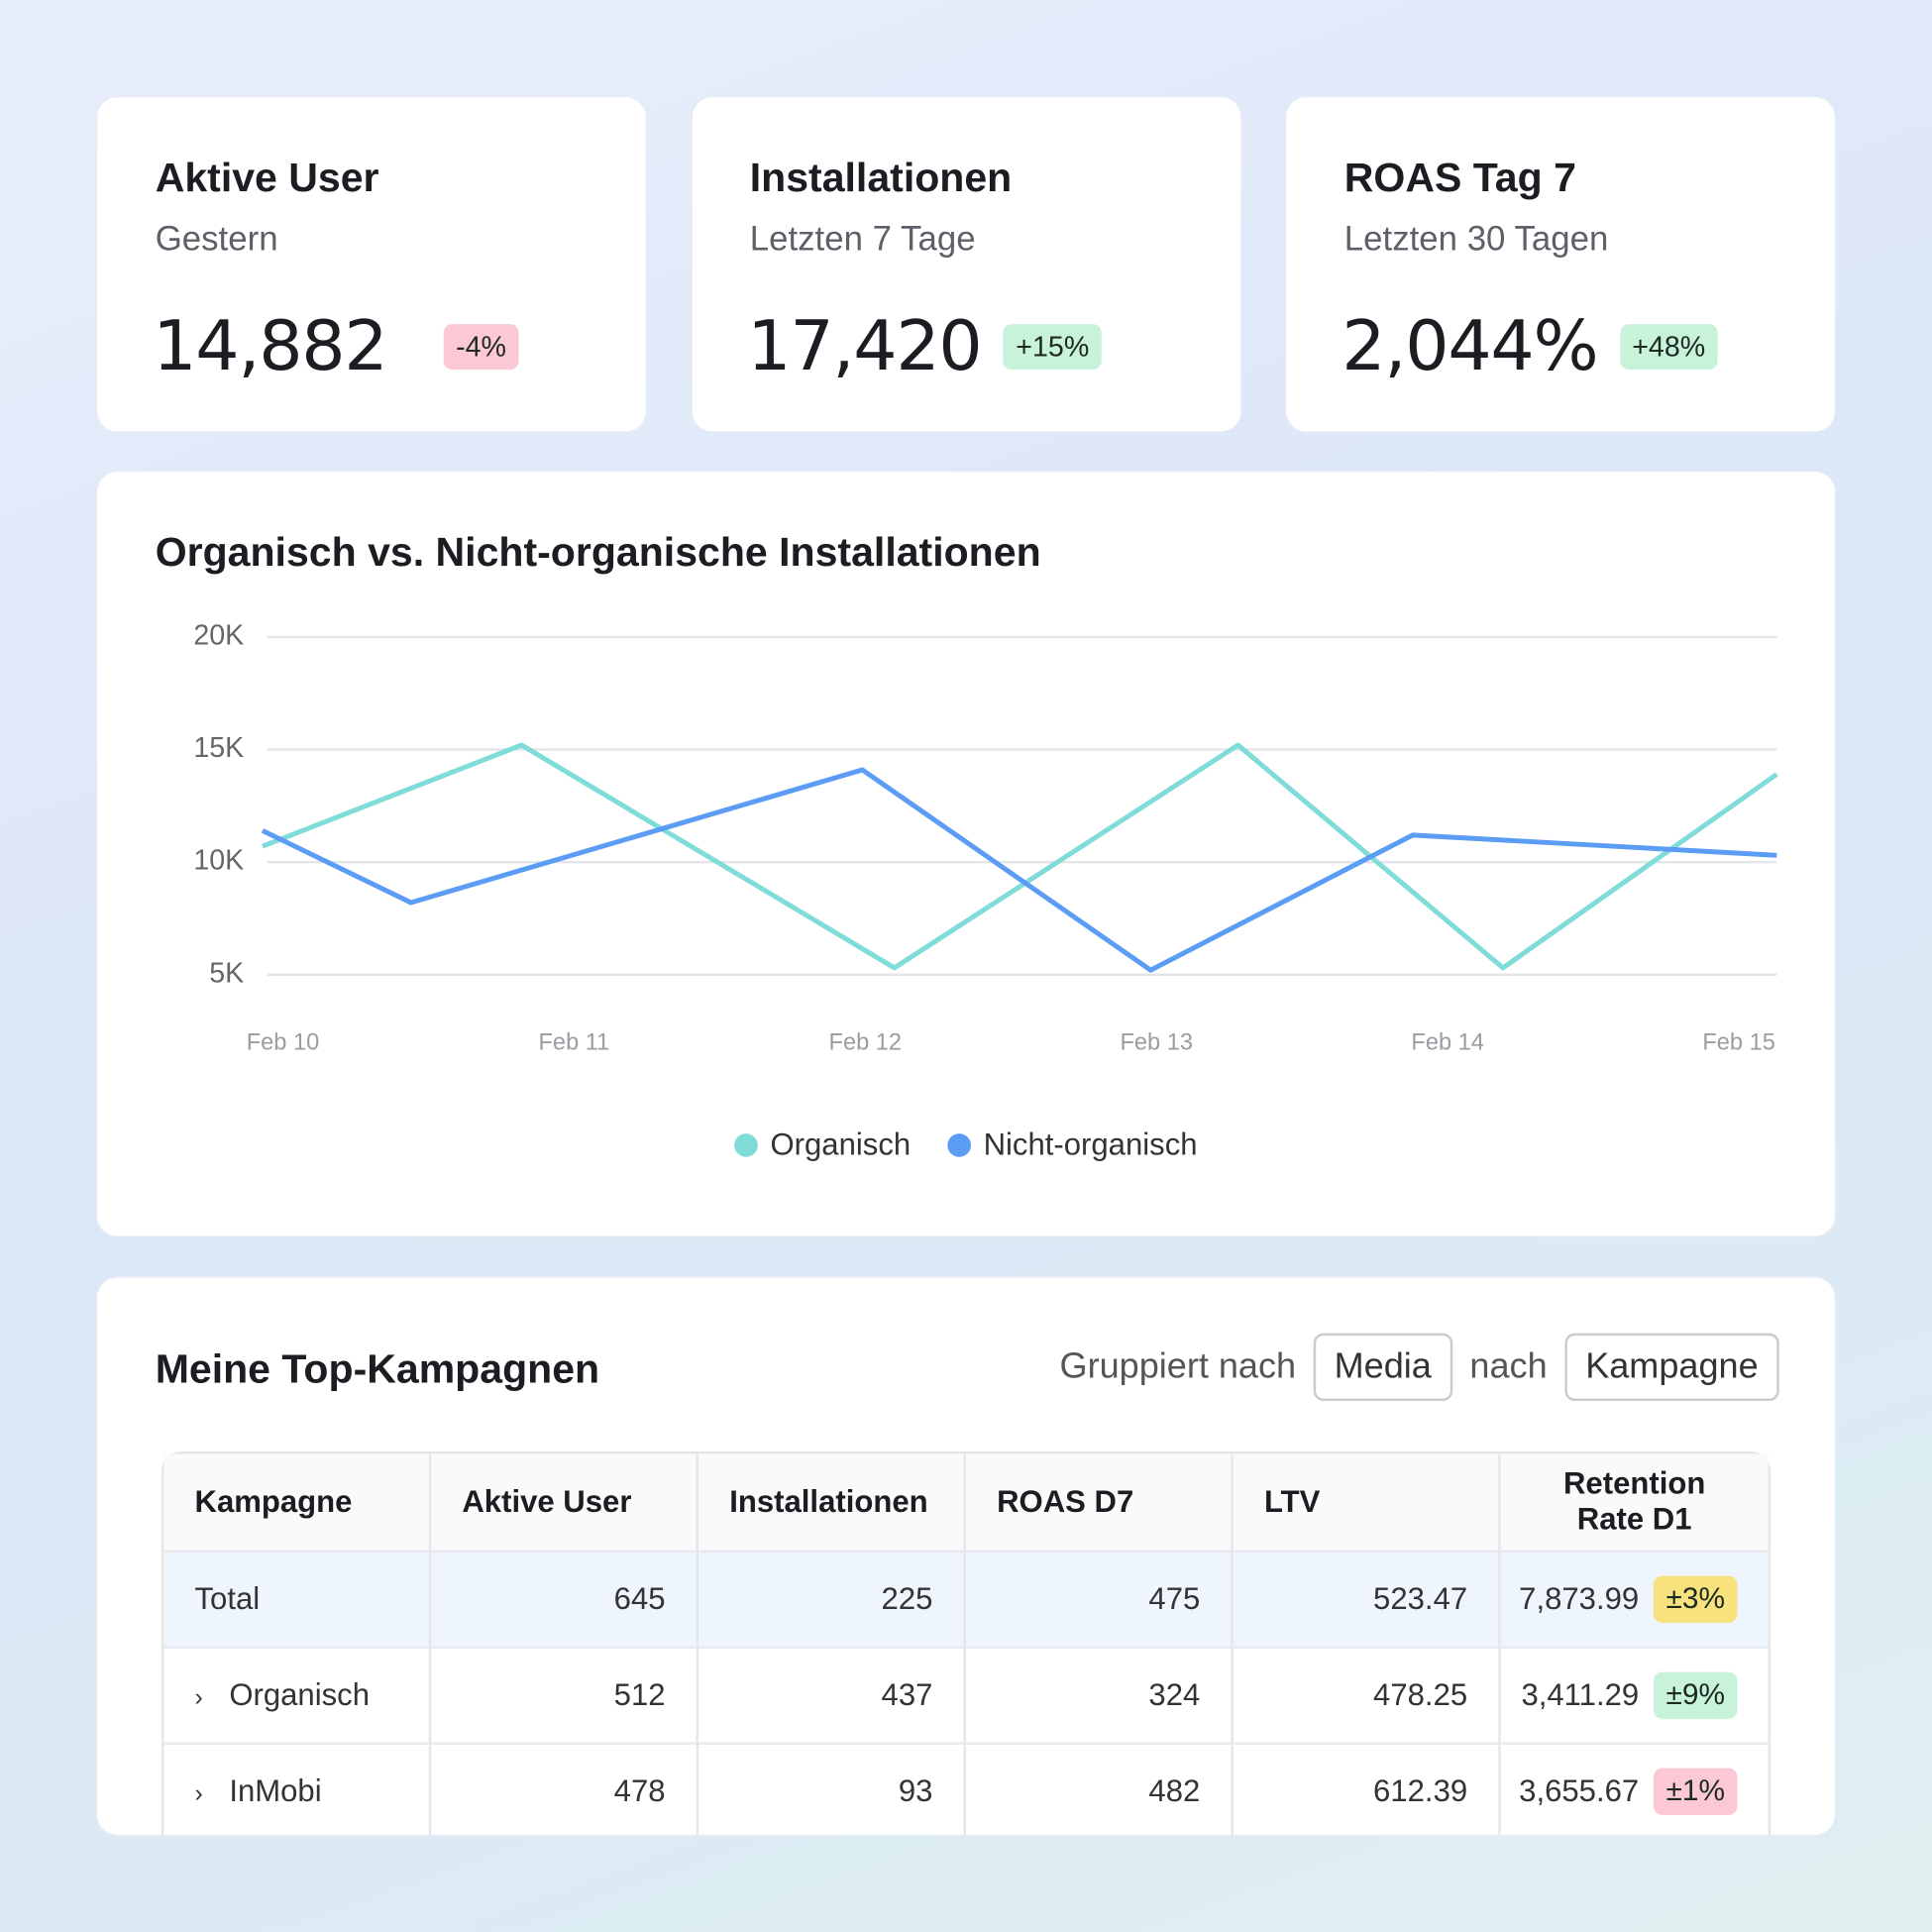 The image size is (1932, 1932). What do you see at coordinates (1099, 1502) in the screenshot?
I see `column-header: ROAS D7` at bounding box center [1099, 1502].